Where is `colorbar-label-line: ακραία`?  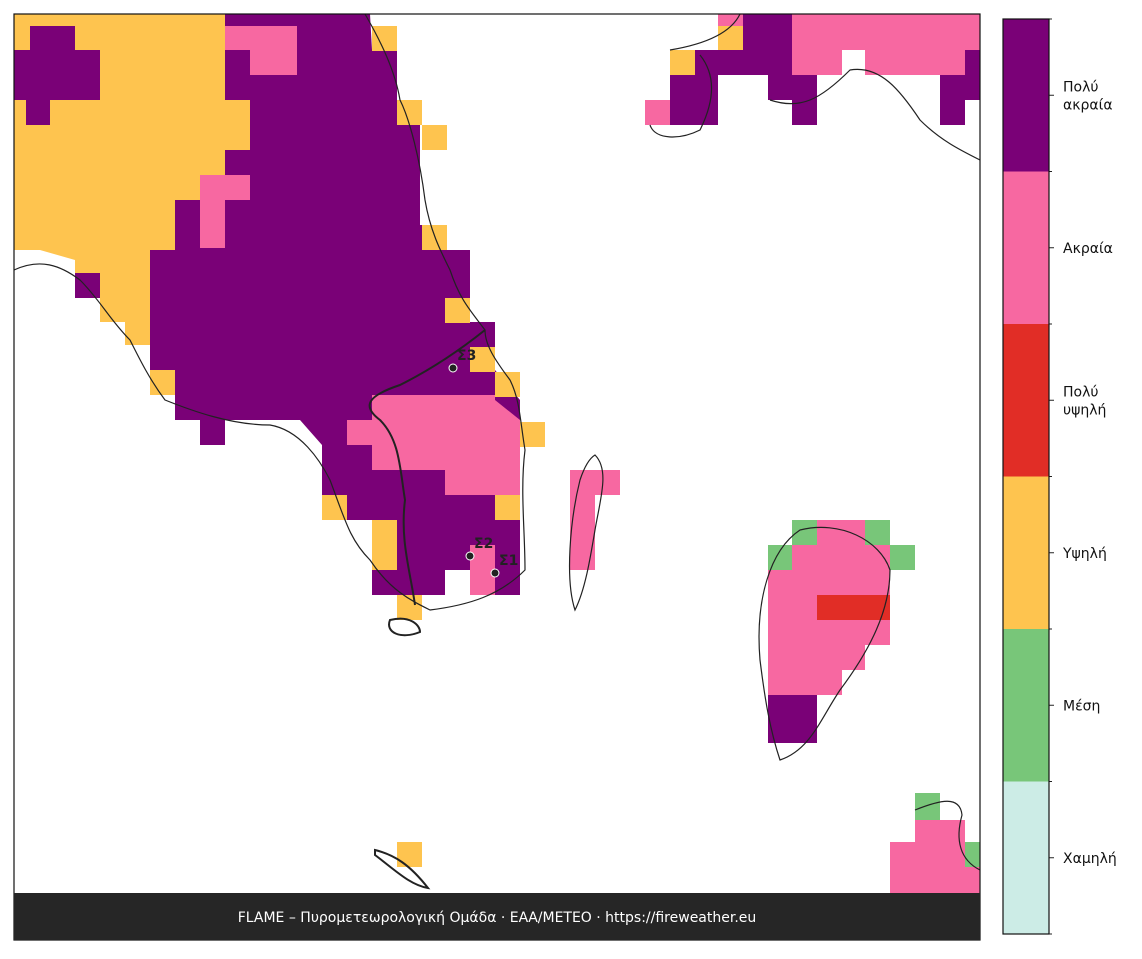 colorbar-label-line: ακραία is located at coordinates (1088, 105).